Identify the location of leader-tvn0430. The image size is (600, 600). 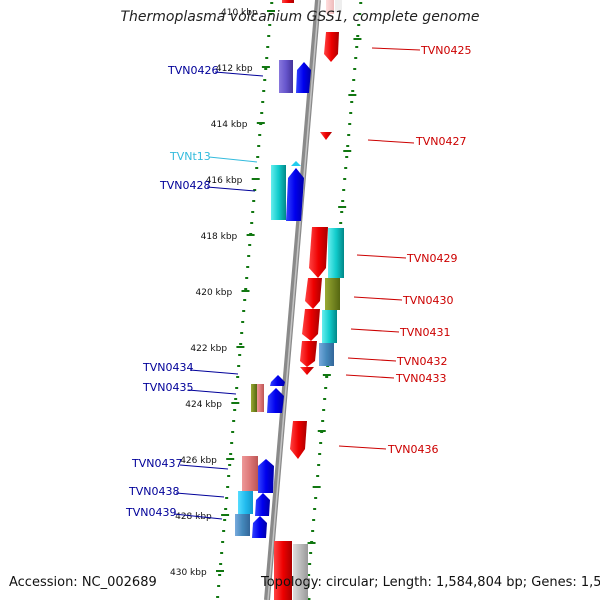
(378, 298).